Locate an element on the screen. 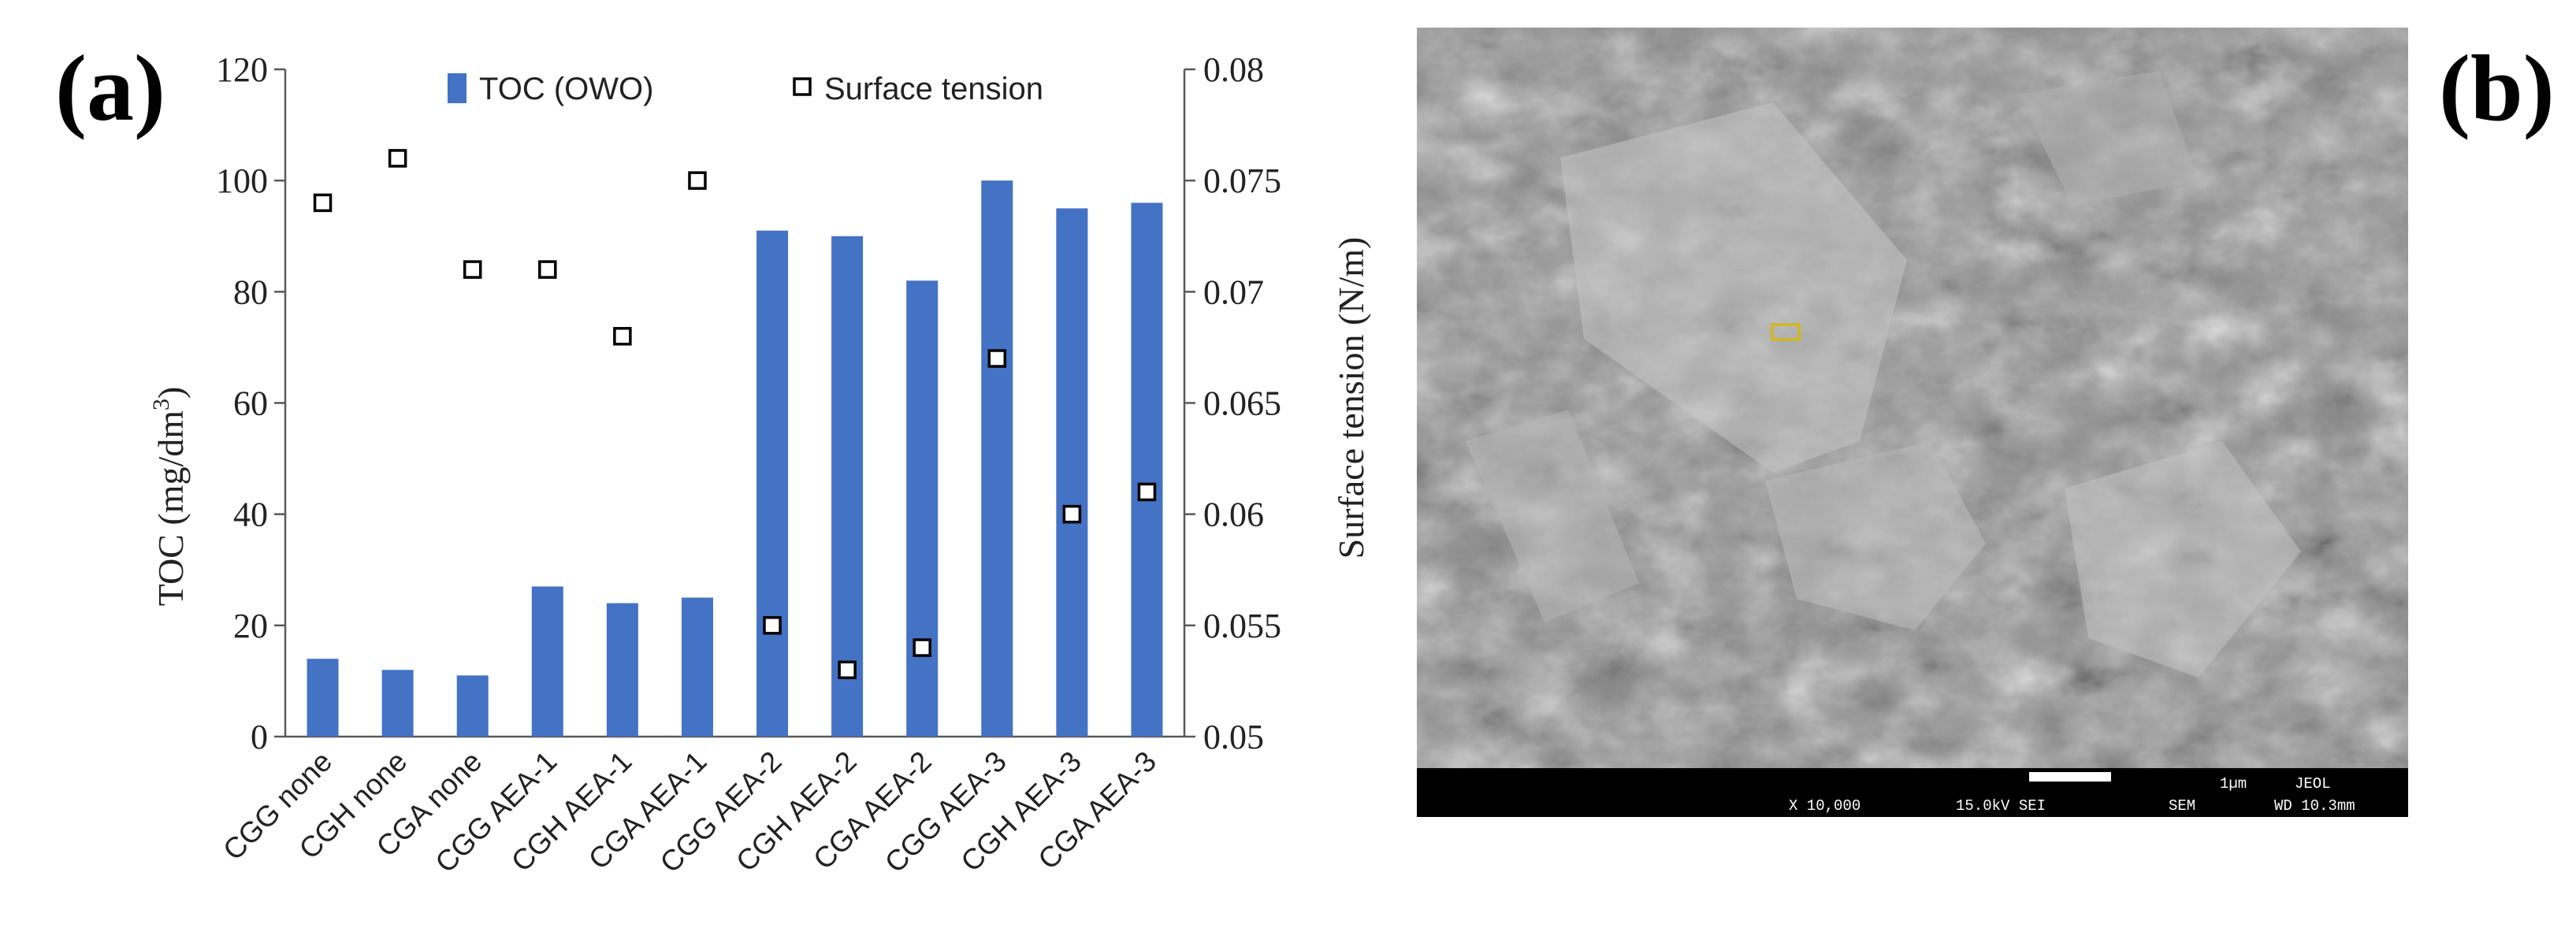  y2-axis-title: Surface tension (N/m) is located at coordinates (1351, 398).